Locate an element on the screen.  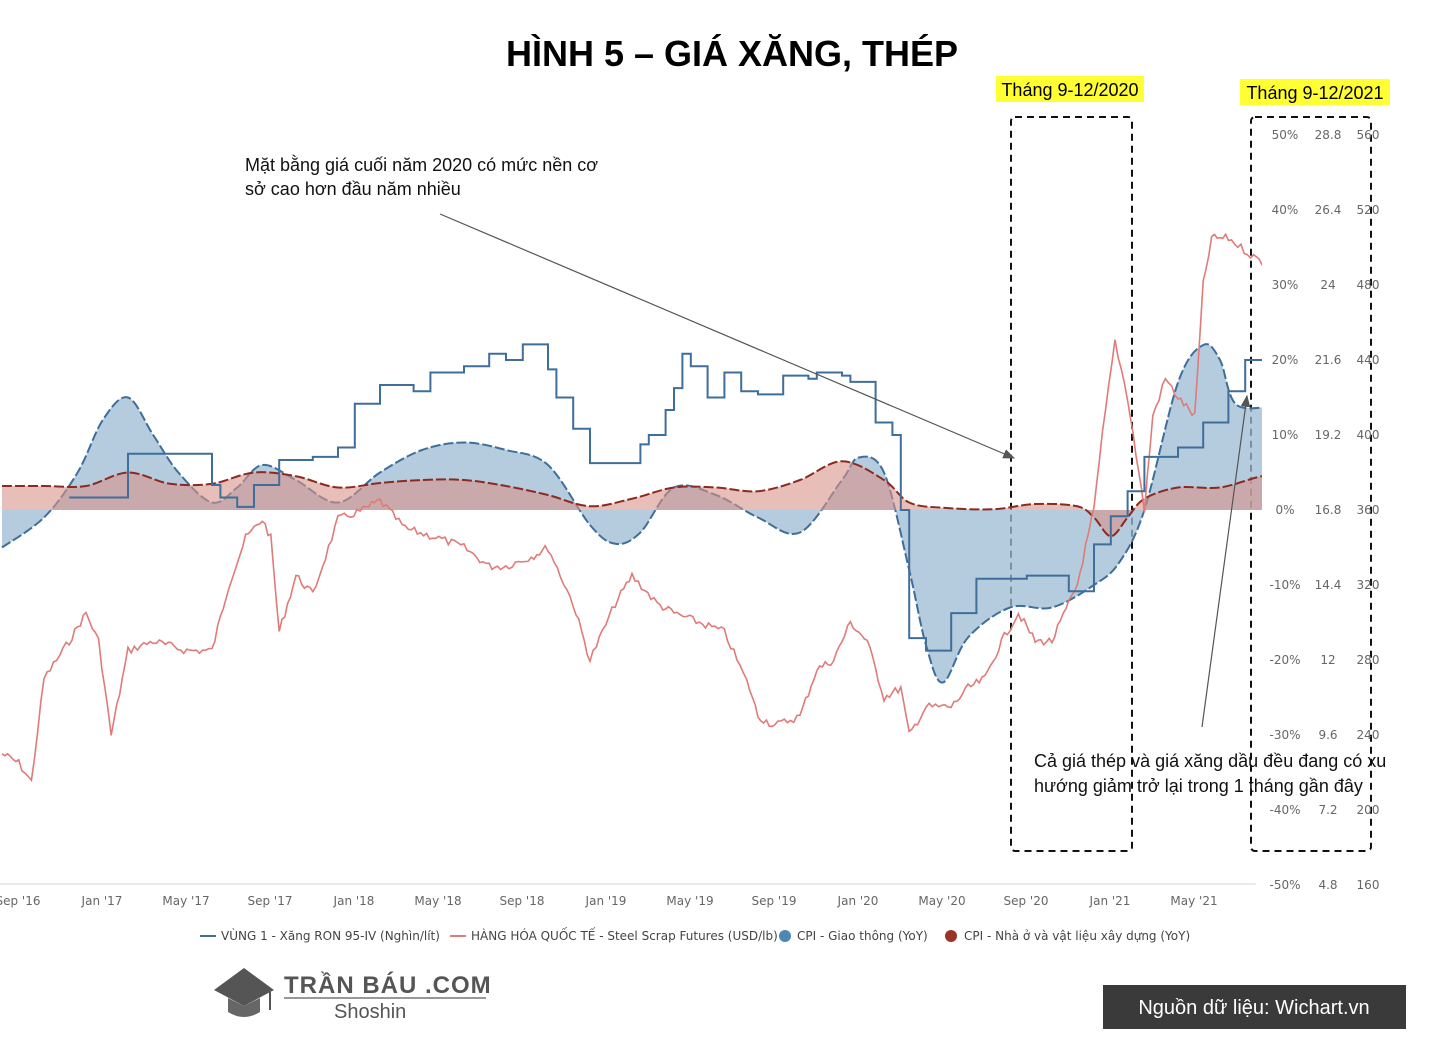
x-tick-label: Sep '17 is located at coordinates (270, 901).